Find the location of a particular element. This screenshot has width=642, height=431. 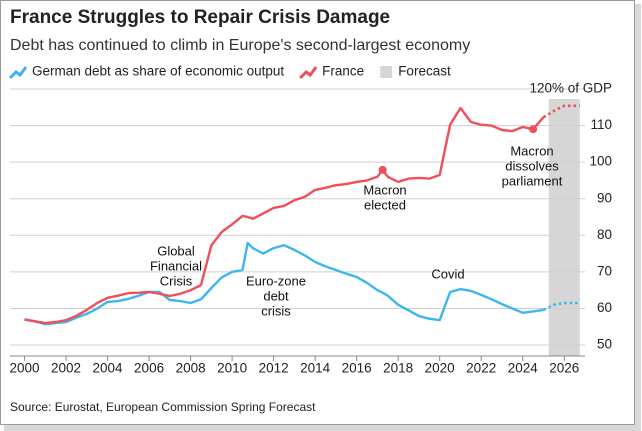

annotation: Crisis is located at coordinates (176, 280).